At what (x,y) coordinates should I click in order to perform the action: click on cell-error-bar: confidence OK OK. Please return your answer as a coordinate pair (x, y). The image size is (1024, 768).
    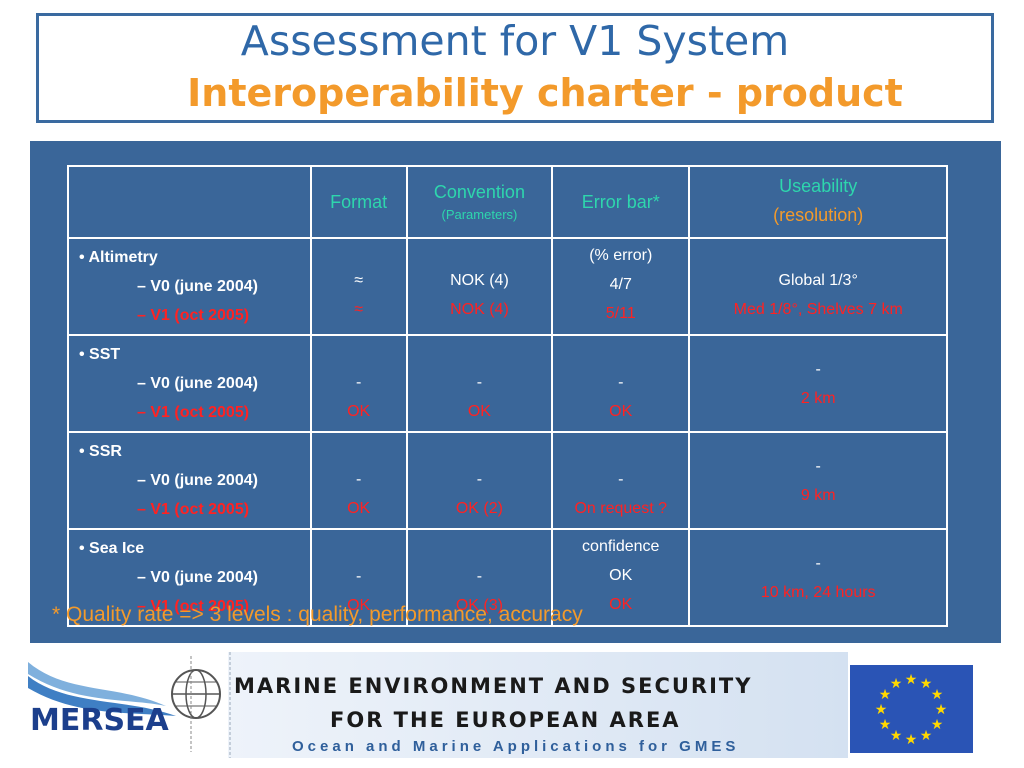
    Looking at the image, I should click on (621, 577).